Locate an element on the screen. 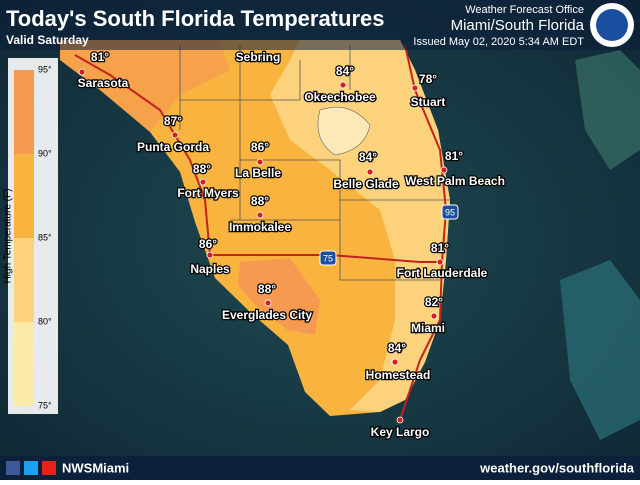 The width and height of the screenshot is (640, 485). city-name: West Palm Beach is located at coordinates (455, 181).